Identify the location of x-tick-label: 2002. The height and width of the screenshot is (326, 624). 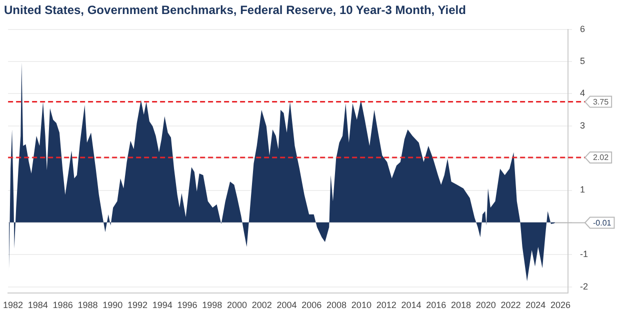
(262, 305).